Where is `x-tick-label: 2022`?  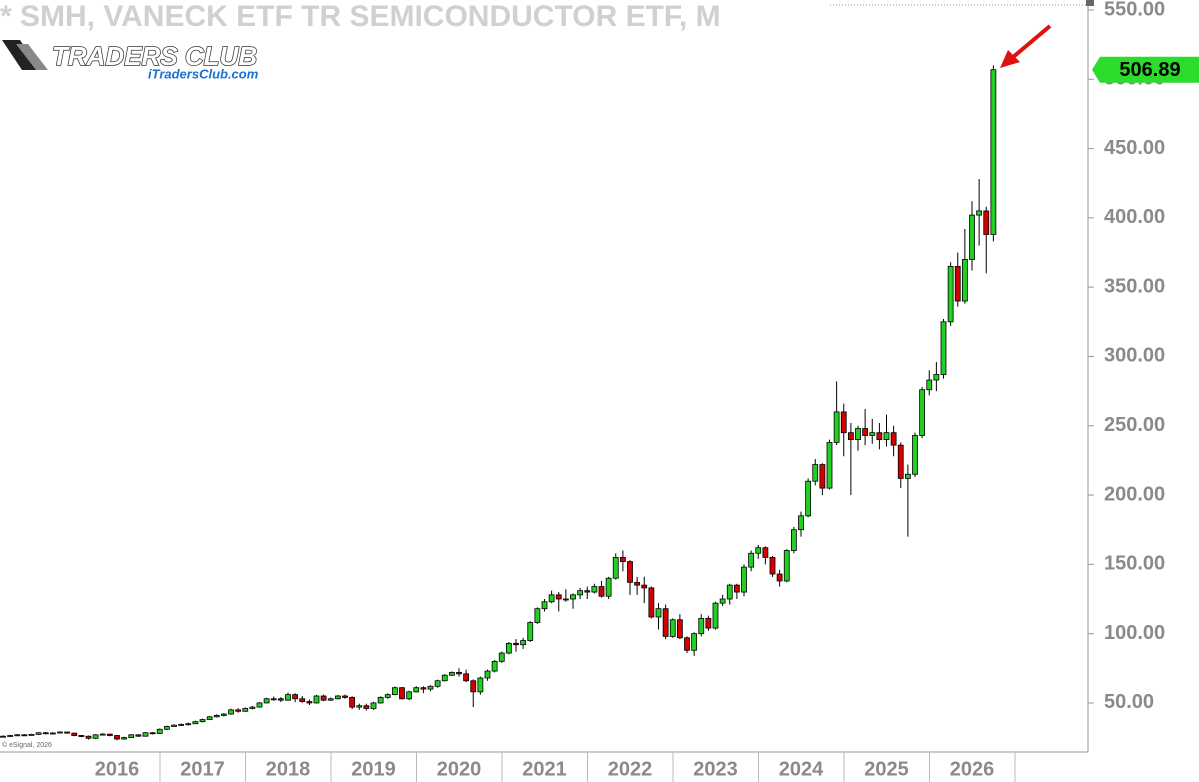 x-tick-label: 2022 is located at coordinates (630, 769).